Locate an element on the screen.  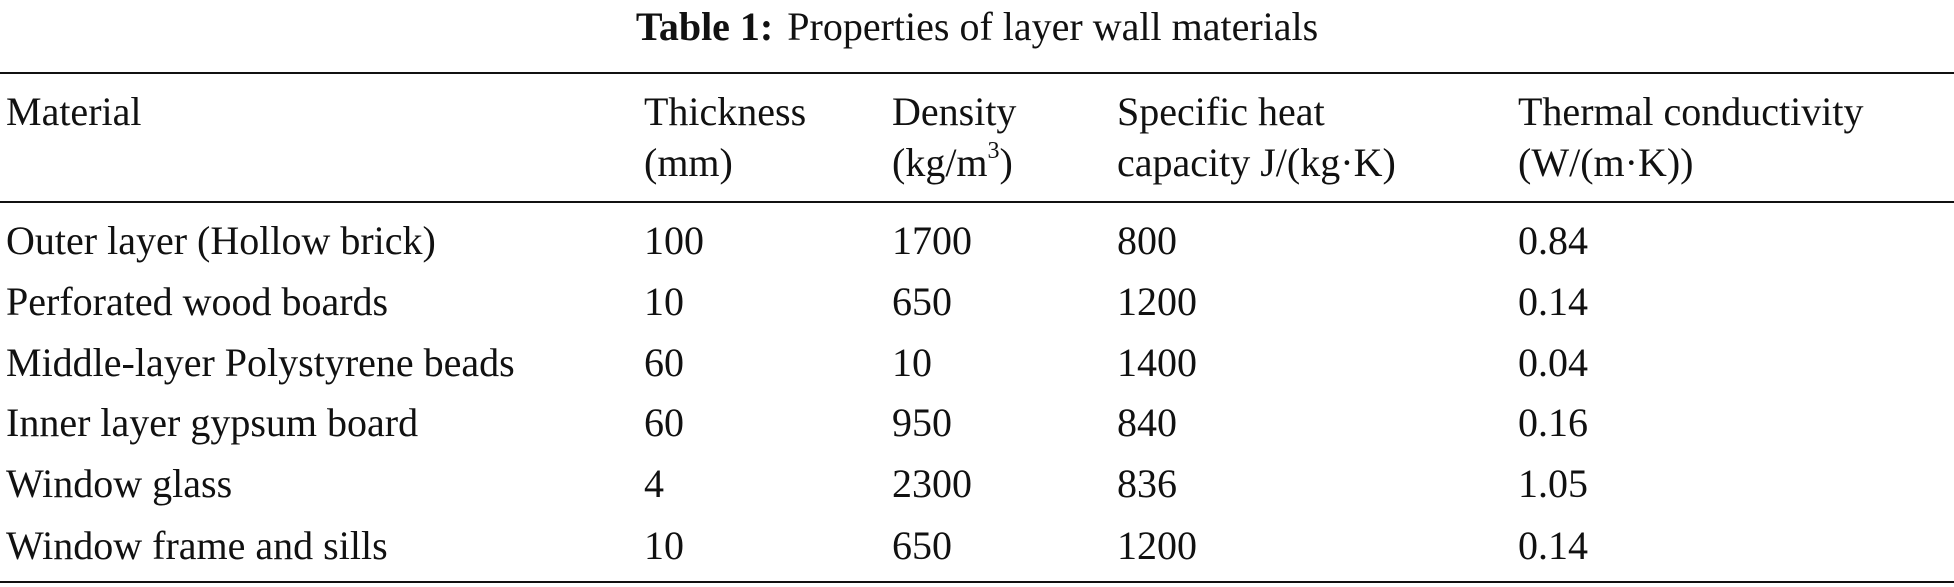
header-thickness-unit: (mm) is located at coordinates (688, 162).